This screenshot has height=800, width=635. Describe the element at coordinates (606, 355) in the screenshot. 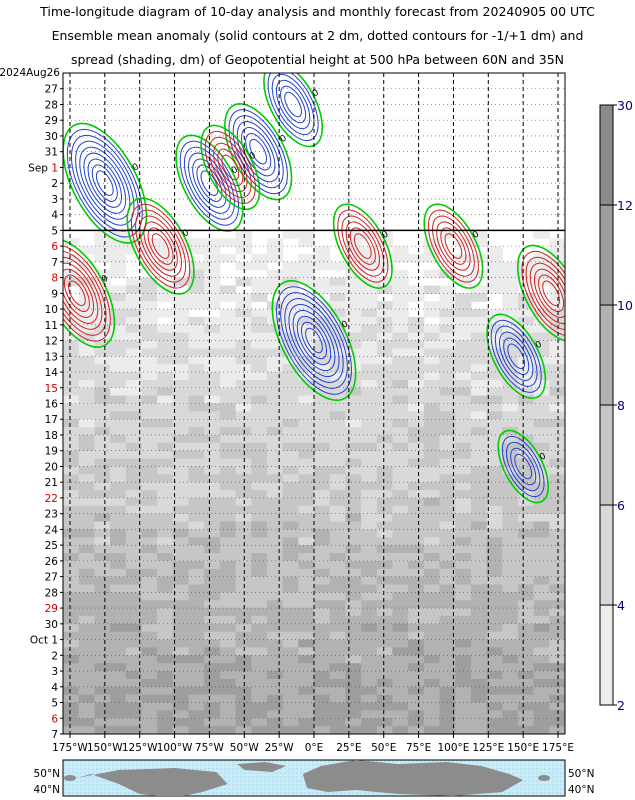

I see `colorbar-segment` at that location.